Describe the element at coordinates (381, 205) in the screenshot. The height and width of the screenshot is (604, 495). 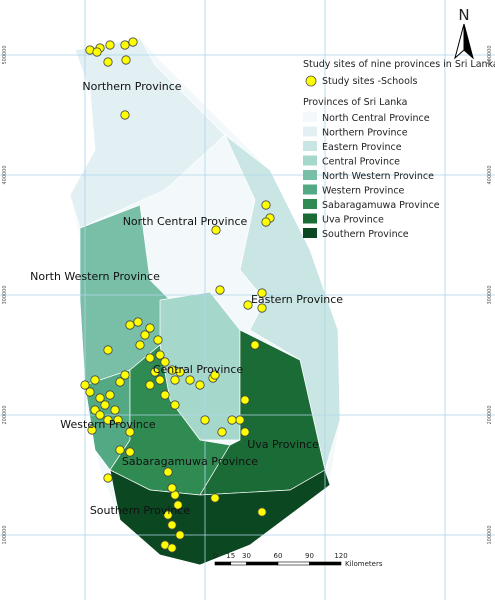
I see `legend-label: Sabaragamuwa Province` at that location.